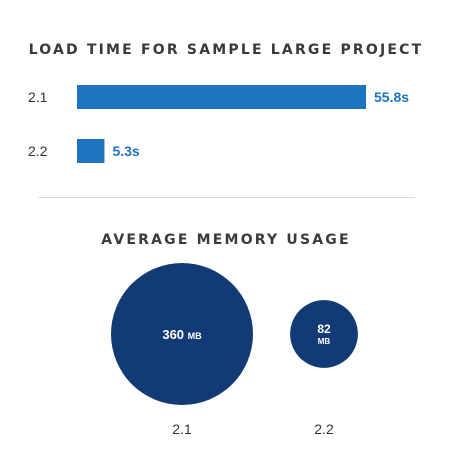 Image resolution: width=452 pixels, height=473 pixels. I want to click on bar-2.1, so click(221, 97).